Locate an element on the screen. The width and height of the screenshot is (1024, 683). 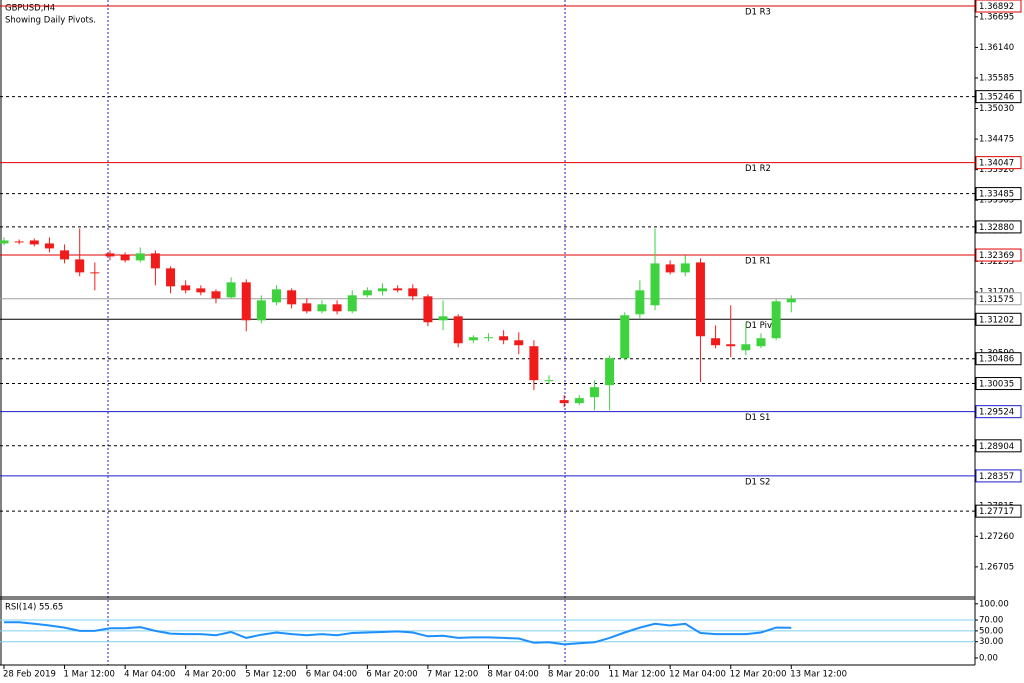
level-price-label: 1.28904 is located at coordinates (996, 447).